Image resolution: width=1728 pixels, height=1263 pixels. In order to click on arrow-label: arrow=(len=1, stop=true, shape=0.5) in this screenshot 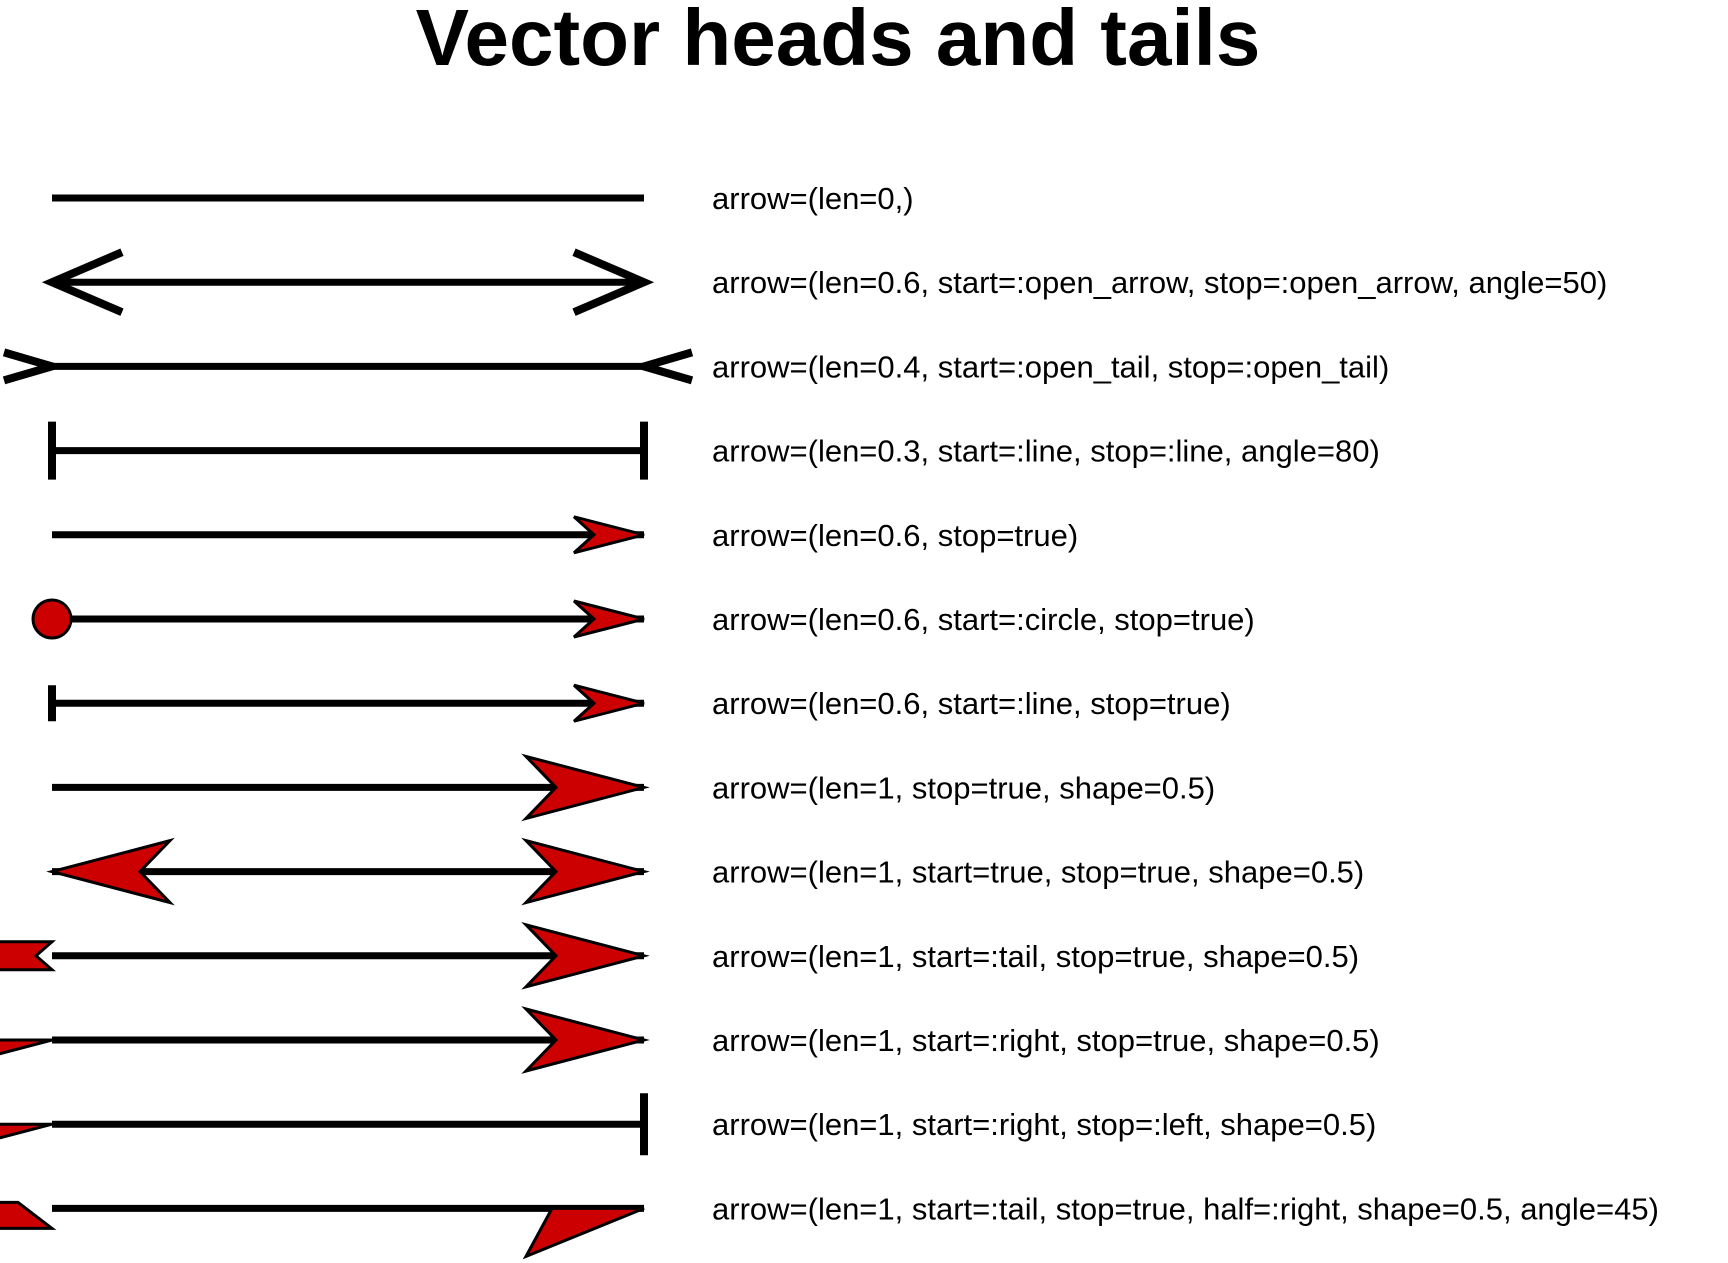, I will do `click(963, 787)`.